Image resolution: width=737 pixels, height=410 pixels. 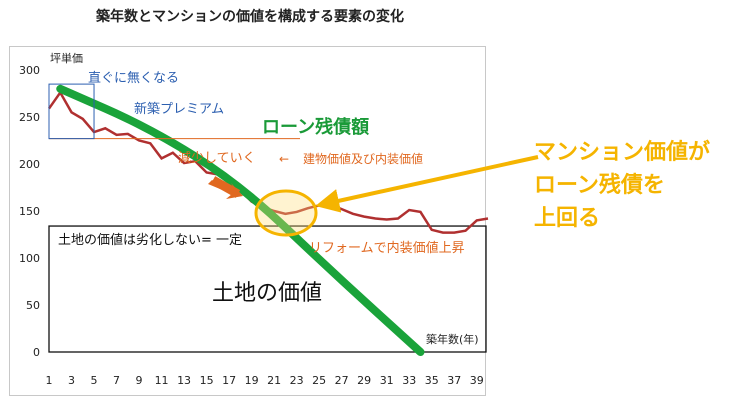 I want to click on x-tick-label: 25, so click(x=319, y=380).